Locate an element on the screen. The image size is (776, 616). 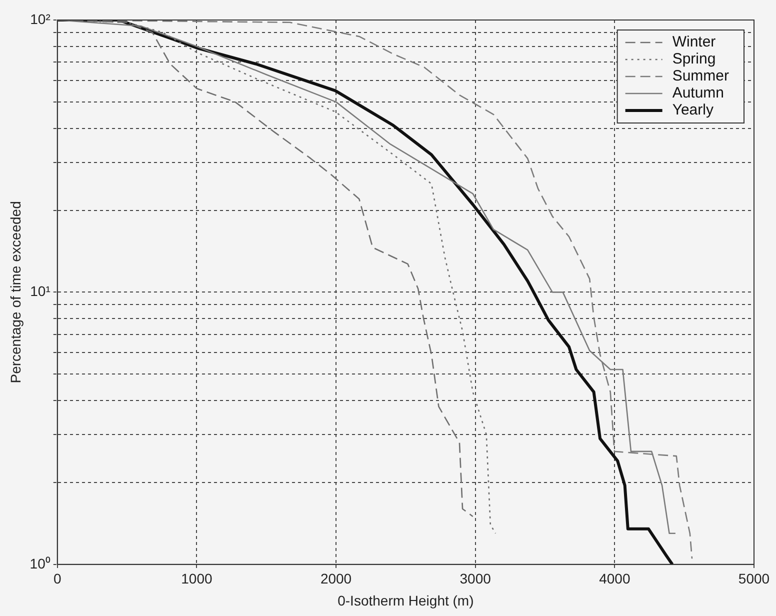
x-tick-label: 3000 is located at coordinates (476, 578).